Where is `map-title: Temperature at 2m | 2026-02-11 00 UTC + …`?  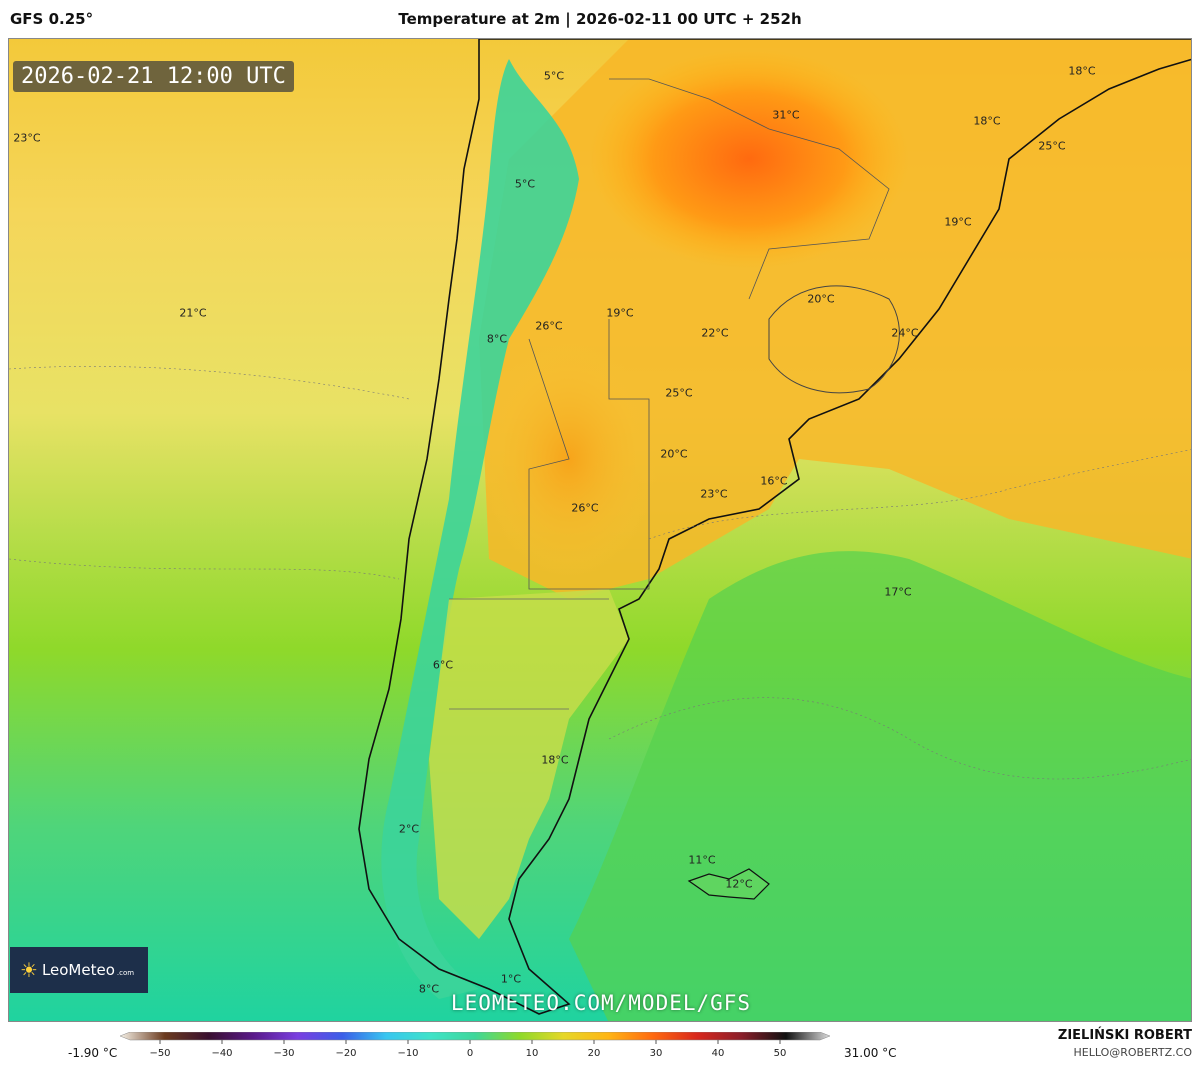
map-title: Temperature at 2m | 2026-02-11 00 UTC + … is located at coordinates (600, 19).